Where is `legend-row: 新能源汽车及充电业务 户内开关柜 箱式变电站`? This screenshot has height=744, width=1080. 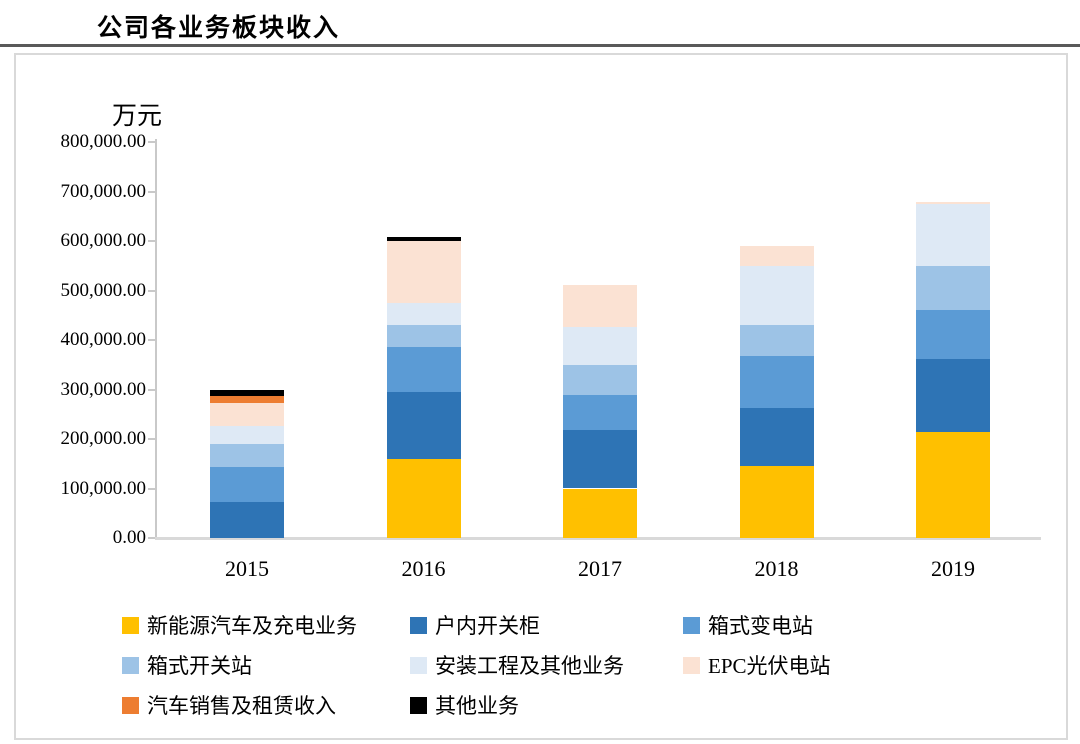
legend-row: 新能源汽车及充电业务 户内开关柜 箱式变电站 is located at coordinates (582, 624).